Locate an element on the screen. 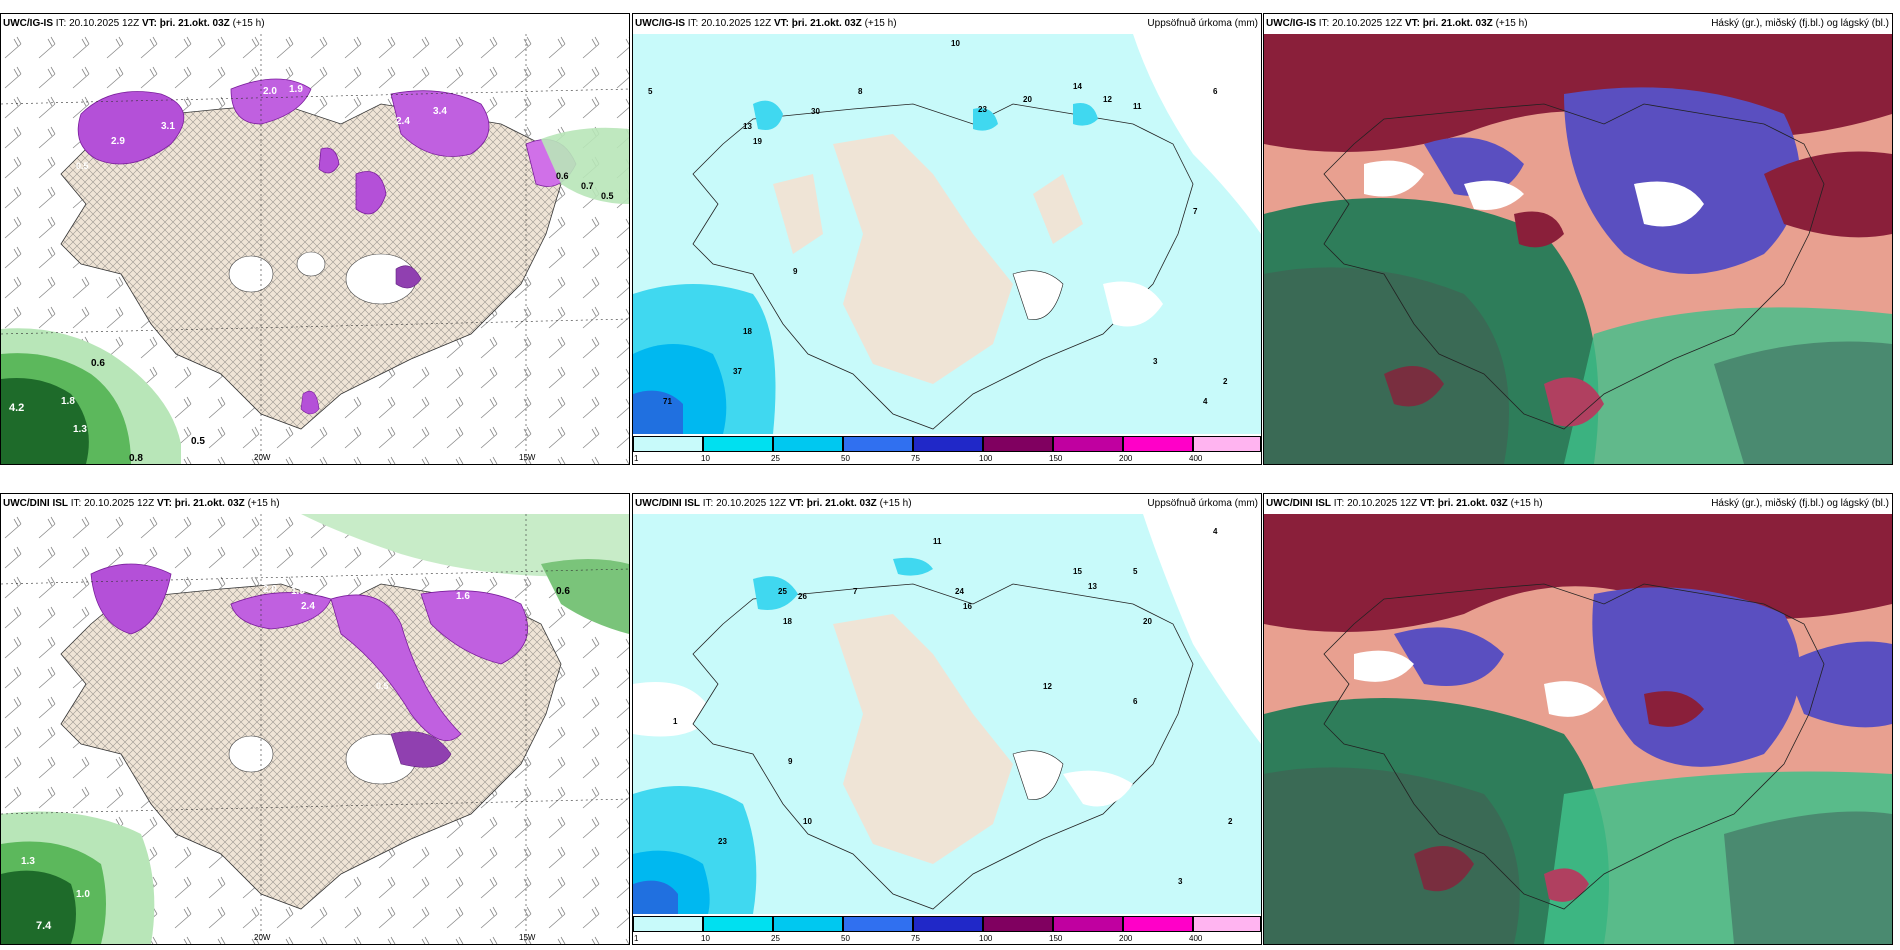 This screenshot has height=950, width=1900. value-label: 10 is located at coordinates (955, 43).